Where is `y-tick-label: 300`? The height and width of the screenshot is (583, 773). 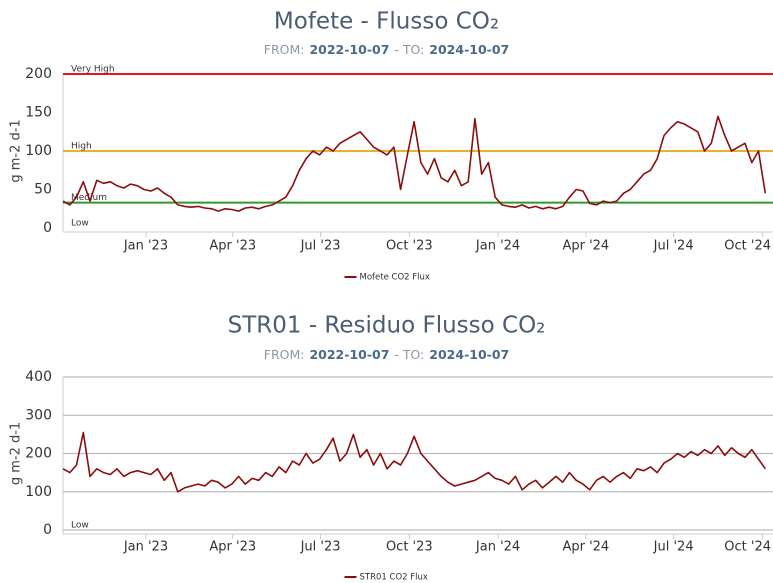 y-tick-label: 300 is located at coordinates (38, 415).